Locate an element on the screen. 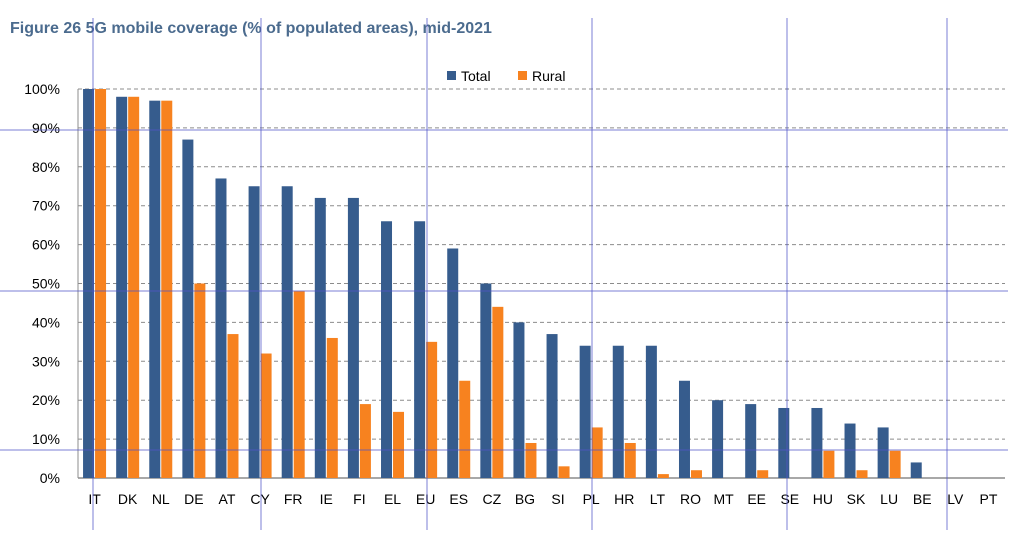  y-tick-label: 0% is located at coordinates (50, 478).